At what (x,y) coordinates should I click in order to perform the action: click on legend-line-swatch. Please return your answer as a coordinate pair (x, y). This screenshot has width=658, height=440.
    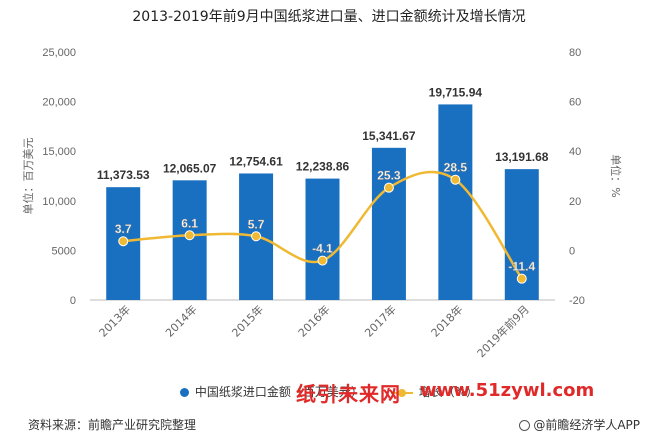
    Looking at the image, I should click on (401, 392).